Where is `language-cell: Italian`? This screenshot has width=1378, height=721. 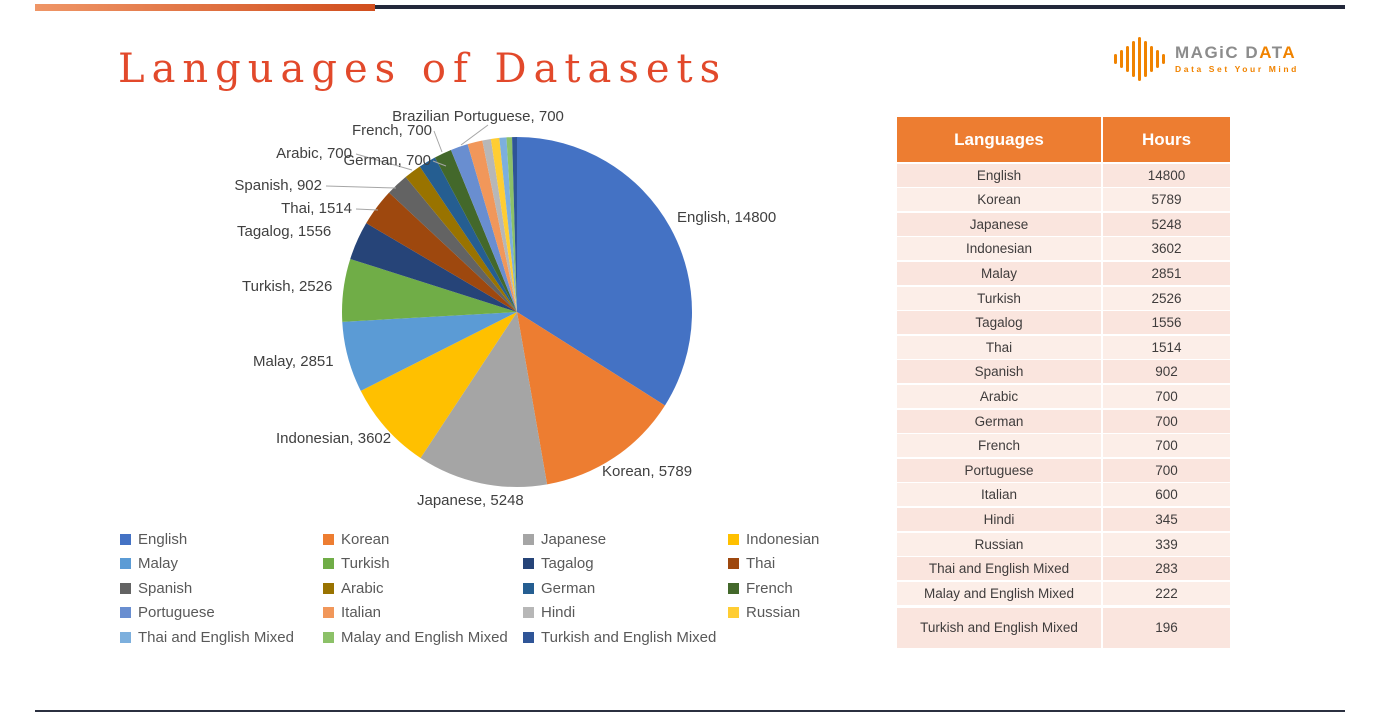 language-cell: Italian is located at coordinates (1000, 495).